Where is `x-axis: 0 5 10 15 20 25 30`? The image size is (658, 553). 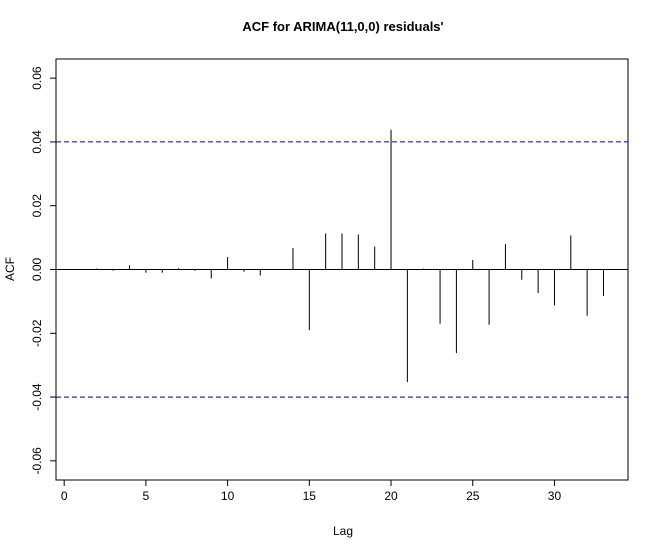
x-axis: 0 5 10 15 20 25 30 is located at coordinates (311, 491).